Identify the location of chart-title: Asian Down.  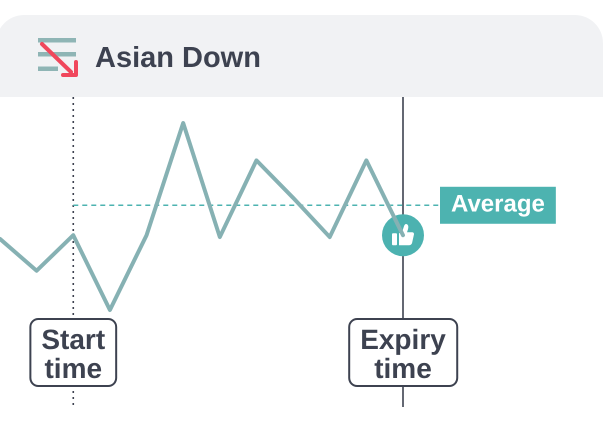
(178, 58).